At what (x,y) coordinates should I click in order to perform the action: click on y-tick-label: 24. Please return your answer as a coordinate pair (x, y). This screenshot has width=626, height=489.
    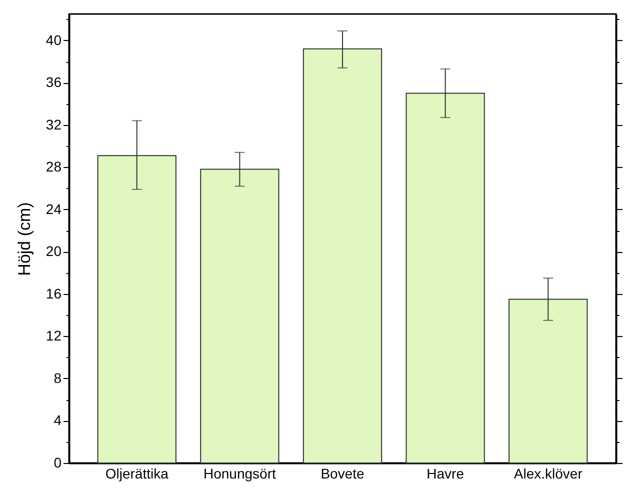
    Looking at the image, I should click on (54, 208).